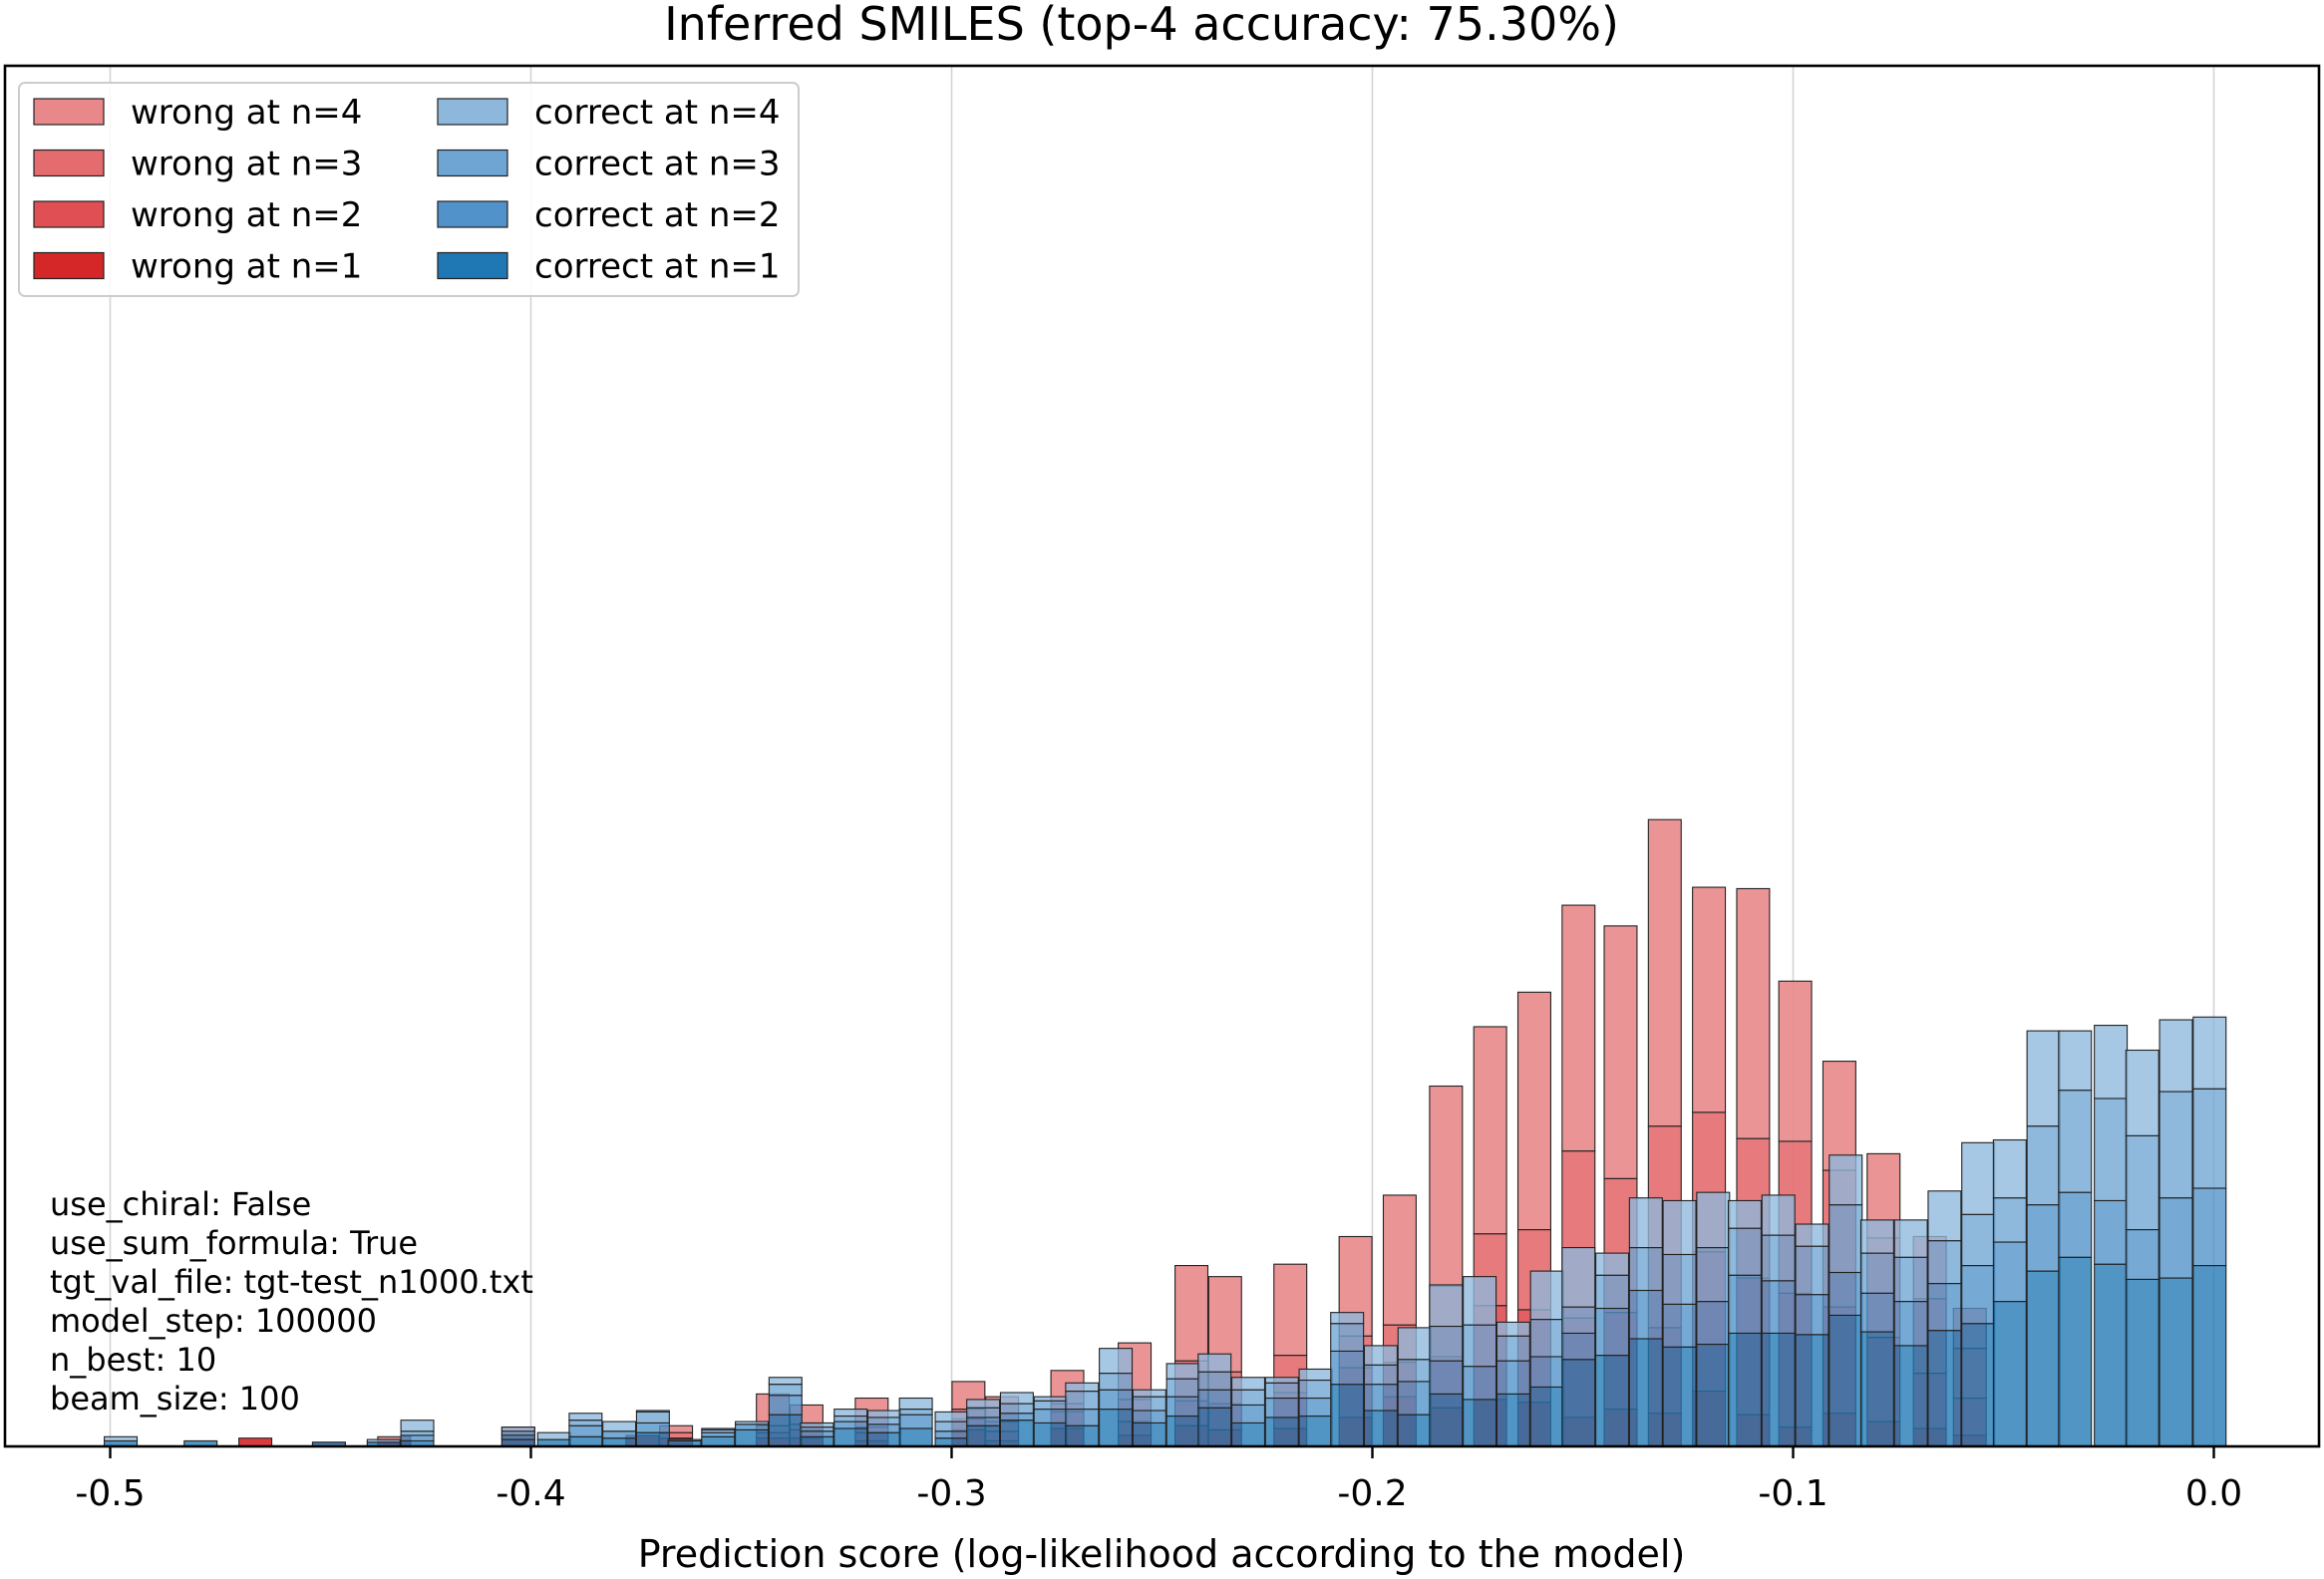  What do you see at coordinates (530, 1493) in the screenshot?
I see `x-tick-label: -0.4` at bounding box center [530, 1493].